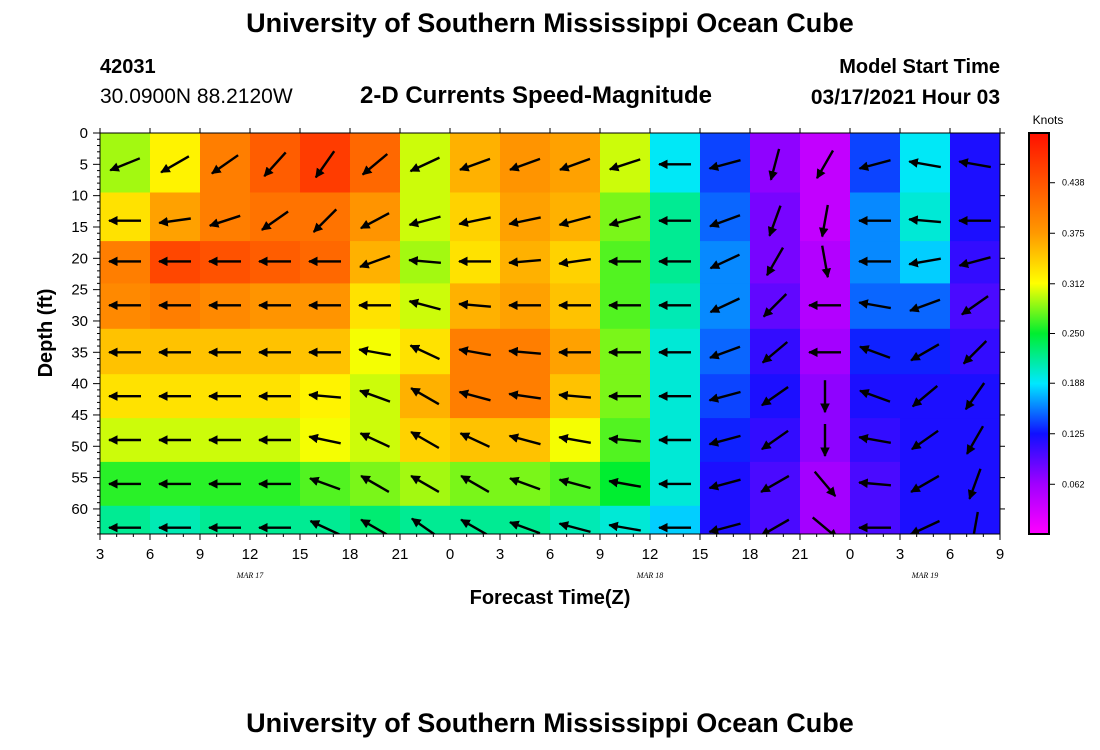 This screenshot has width=1100, height=750. I want to click on x-axis-label: Forecast Time(Z), so click(550, 598).